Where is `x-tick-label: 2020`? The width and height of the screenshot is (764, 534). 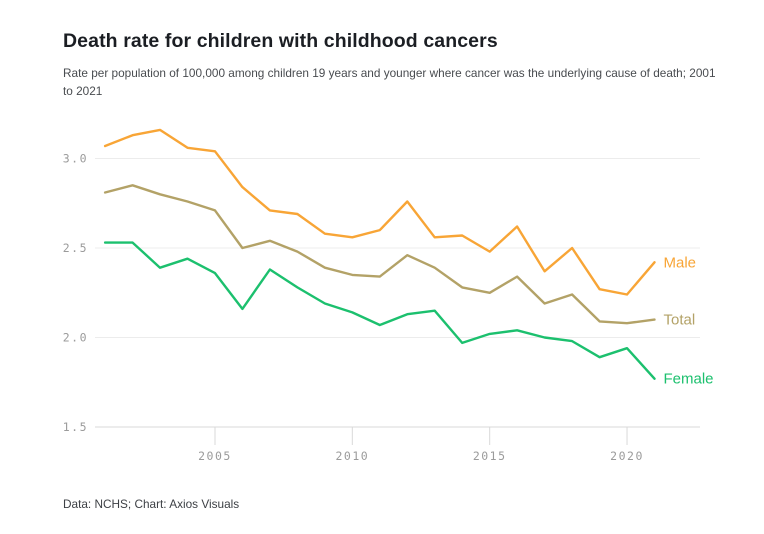
x-tick-label: 2020 is located at coordinates (627, 456).